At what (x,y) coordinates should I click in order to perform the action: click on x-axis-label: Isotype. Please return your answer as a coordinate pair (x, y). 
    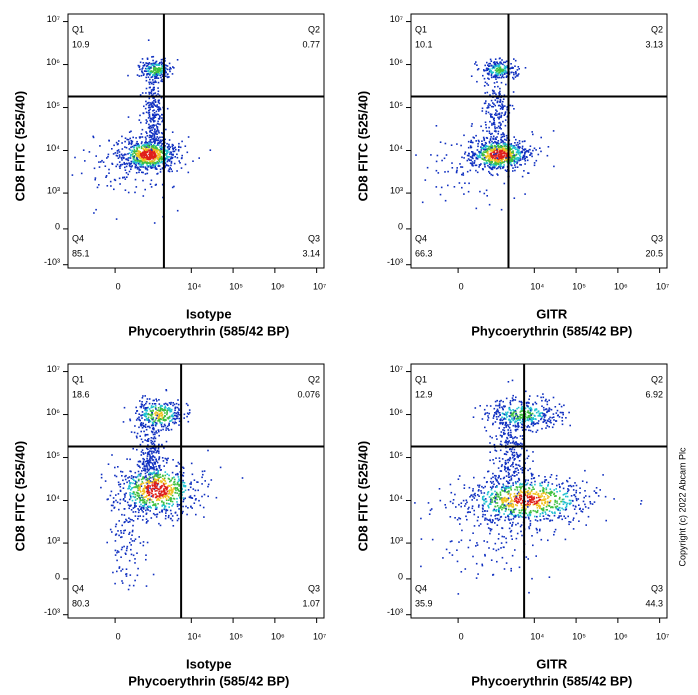
    Looking at the image, I should click on (209, 313).